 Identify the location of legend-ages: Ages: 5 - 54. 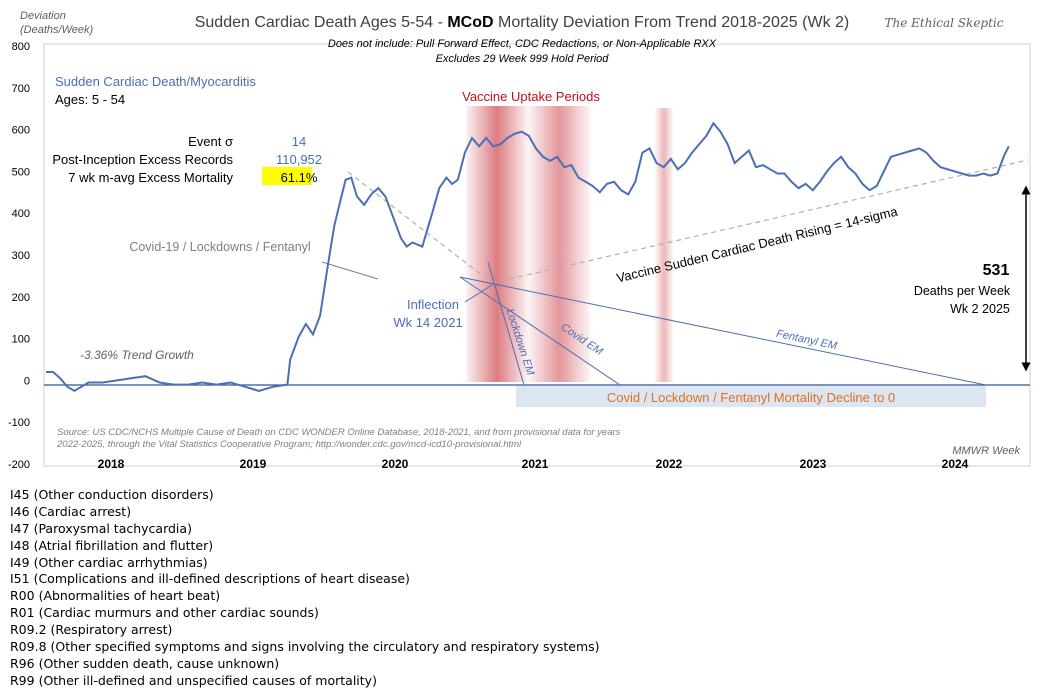
(90, 99).